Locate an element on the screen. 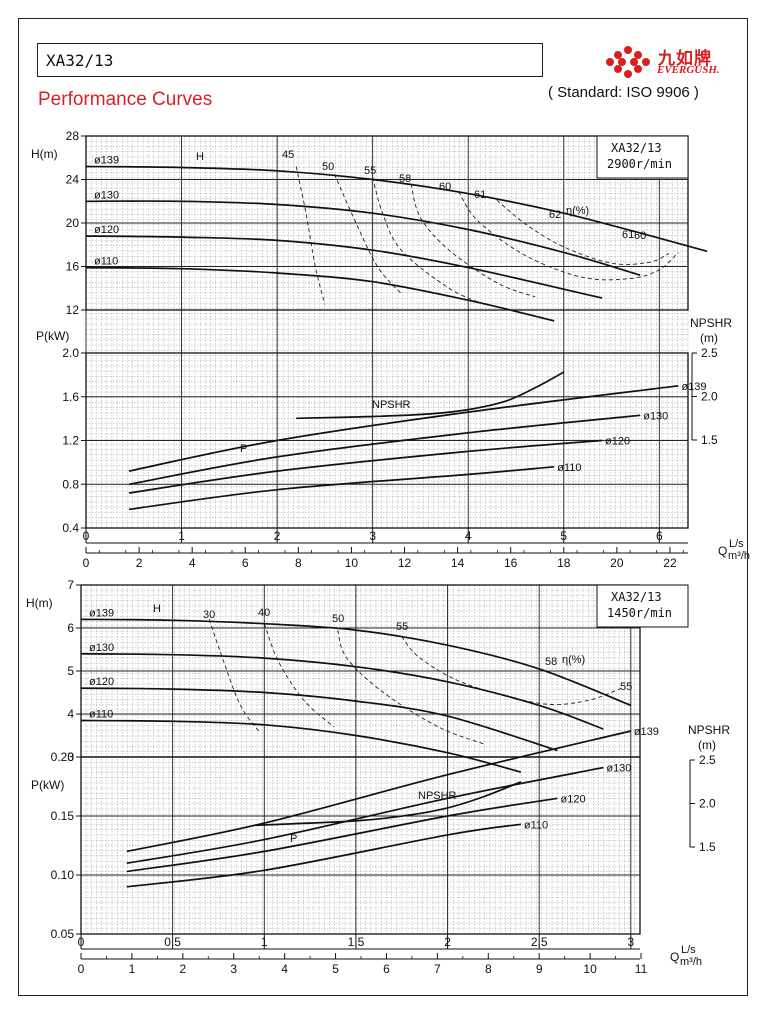 The height and width of the screenshot is (1024, 768). power-y-tick-label: 0.10 is located at coordinates (63, 875).